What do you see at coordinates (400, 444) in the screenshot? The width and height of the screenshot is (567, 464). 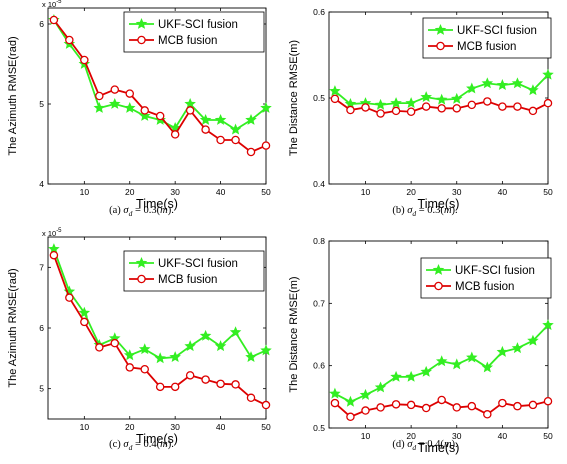 I see `caption-label: (d)` at bounding box center [400, 444].